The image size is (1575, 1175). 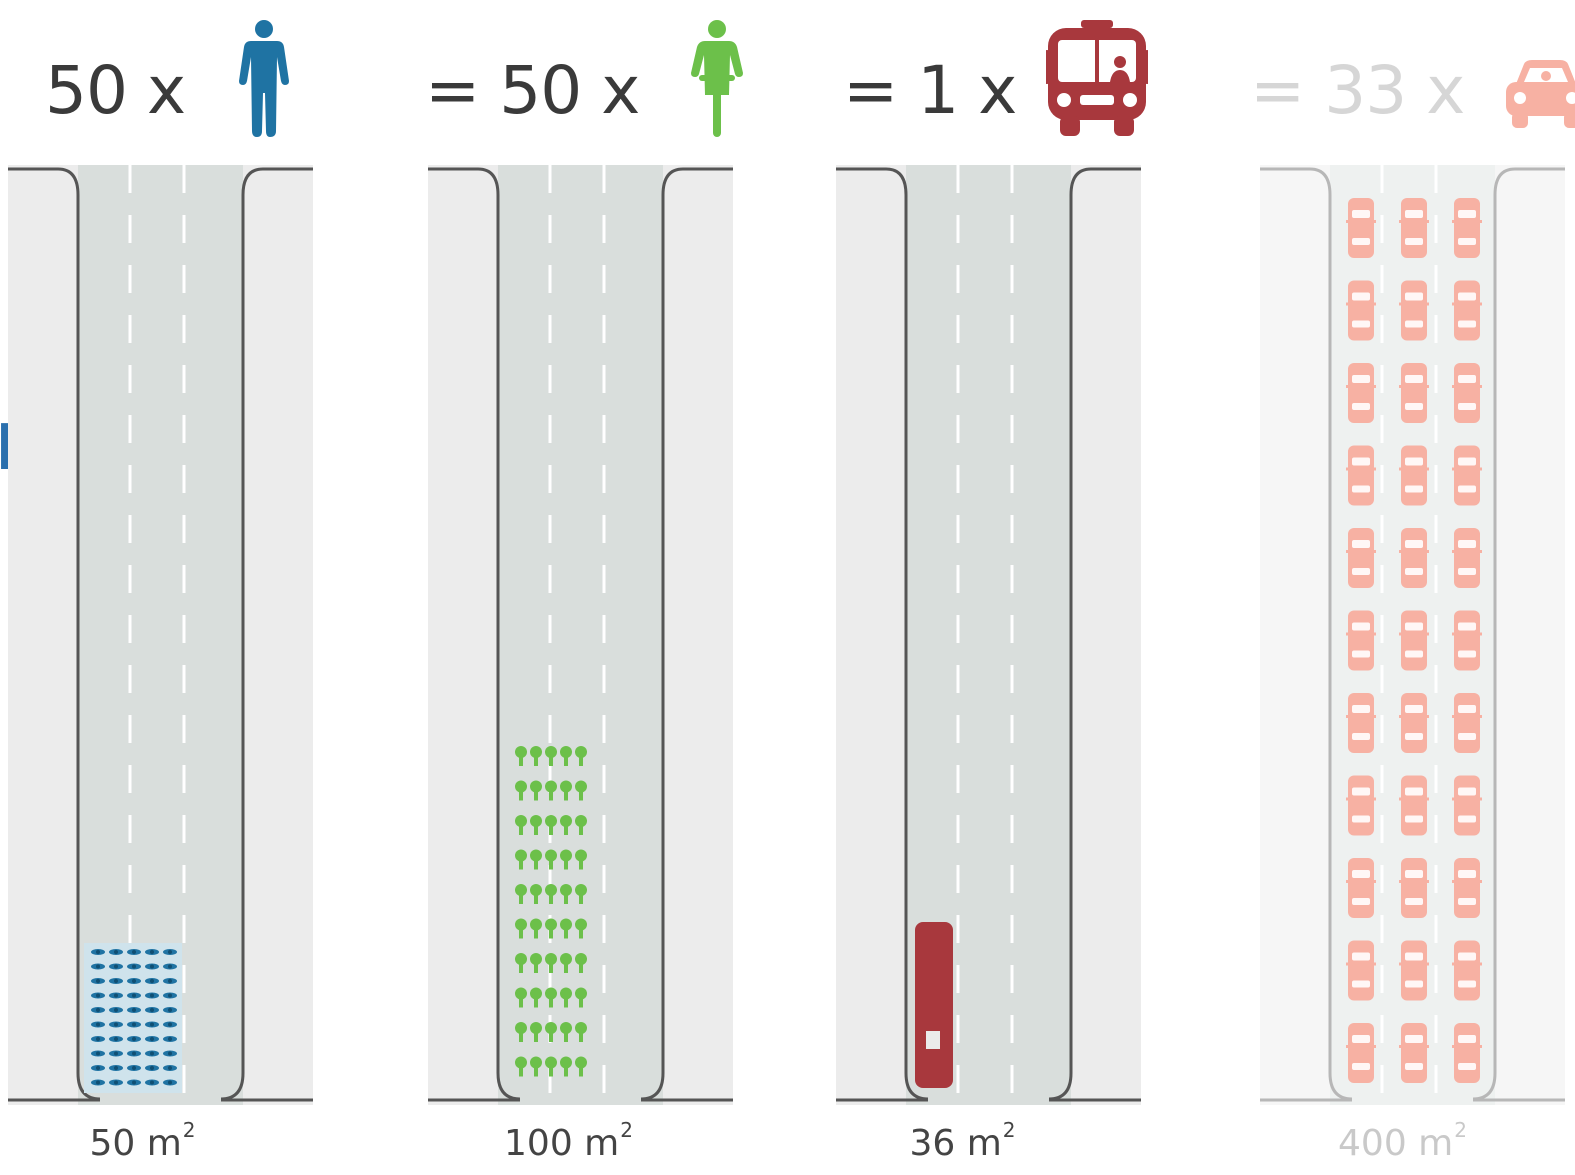 I want to click on pedestrian-area-label: 50 m2, so click(x=147, y=1141).